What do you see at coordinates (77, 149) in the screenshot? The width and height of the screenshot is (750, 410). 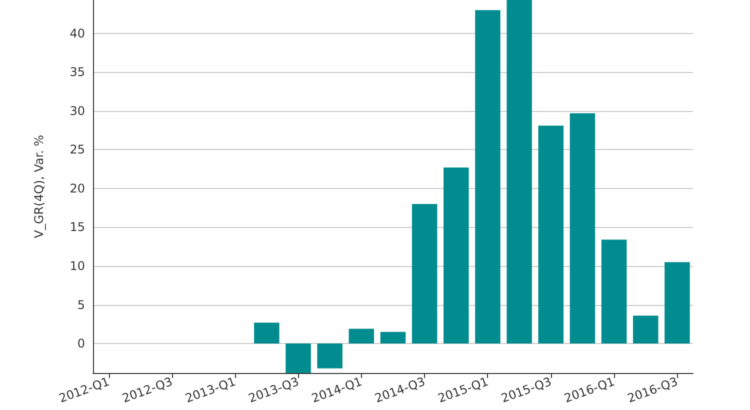 I see `y-tick-label: 25` at bounding box center [77, 149].